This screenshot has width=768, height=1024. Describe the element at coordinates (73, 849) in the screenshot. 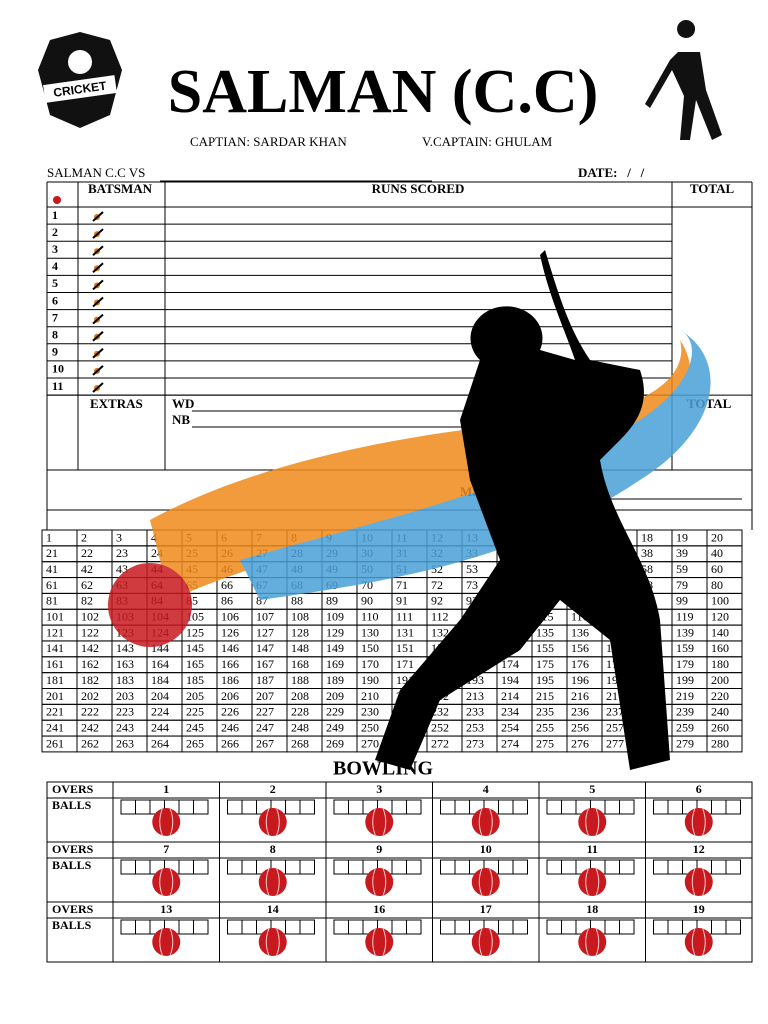

I see `cell-text: OVERS` at that location.